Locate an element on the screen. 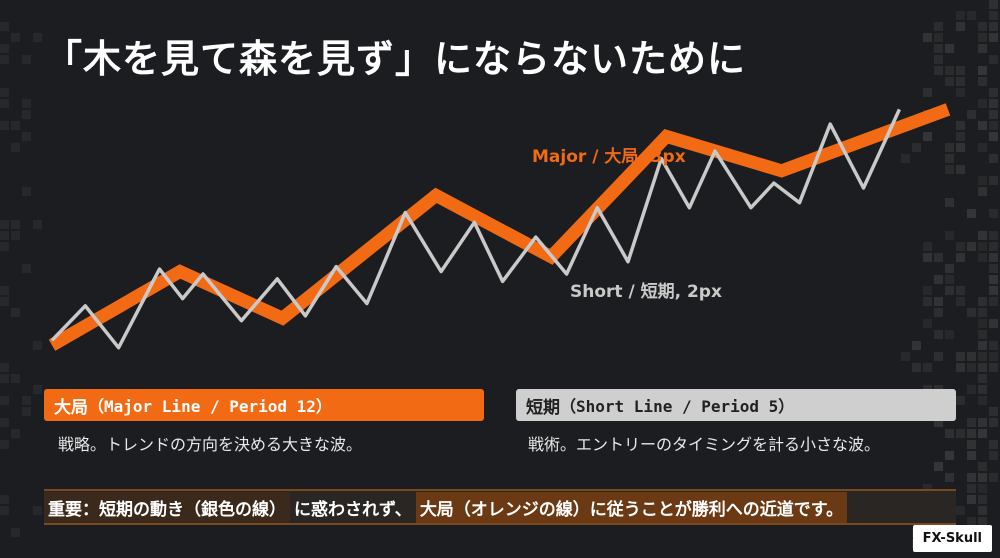  short-line-description: 戦術。エントリーのタイミングを計る小さな波。 is located at coordinates (704, 444).